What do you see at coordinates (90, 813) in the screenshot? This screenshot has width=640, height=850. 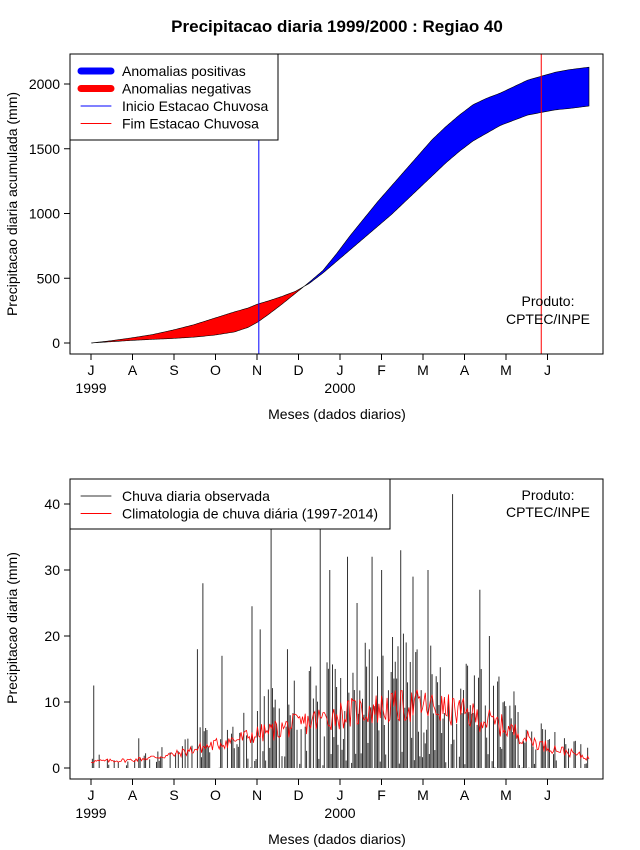 I see `bottom-year-label: 1999` at bounding box center [90, 813].